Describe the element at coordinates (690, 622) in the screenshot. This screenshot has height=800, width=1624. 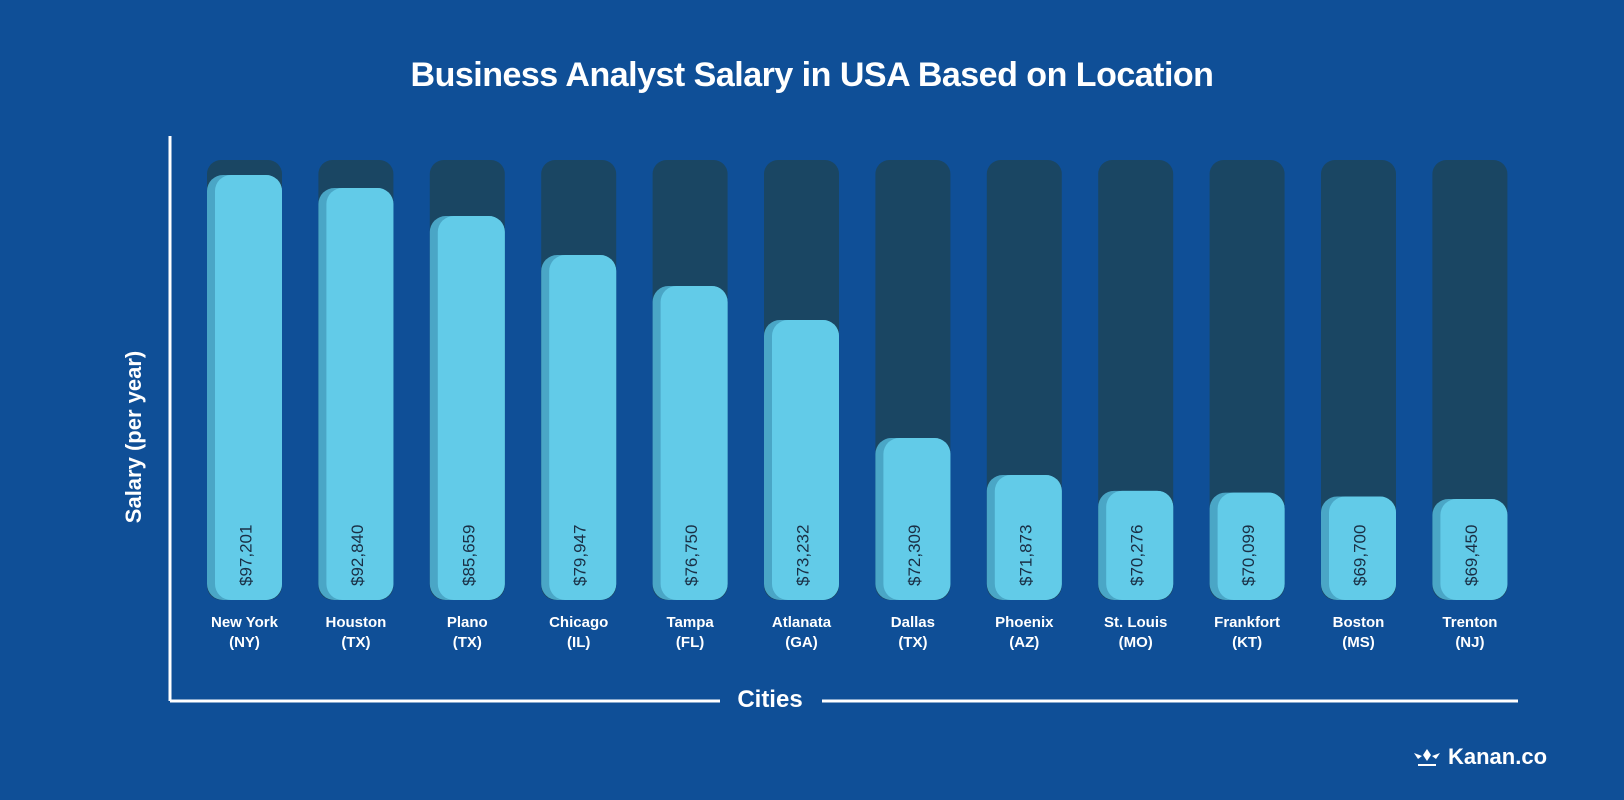
I see `category-label: Tampa` at that location.